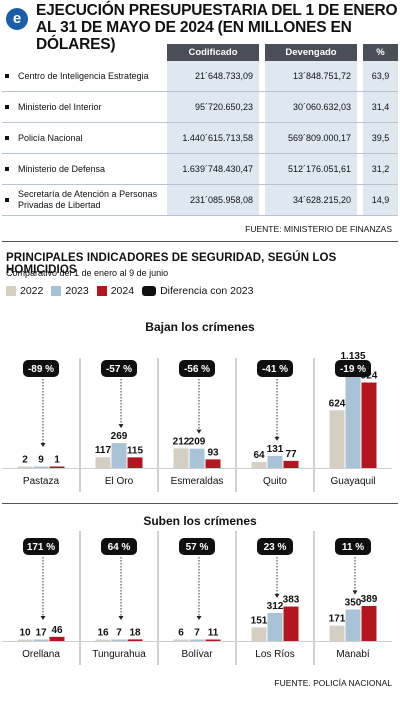  Describe the element at coordinates (119, 481) in the screenshot. I see `category-label: El Oro` at that location.